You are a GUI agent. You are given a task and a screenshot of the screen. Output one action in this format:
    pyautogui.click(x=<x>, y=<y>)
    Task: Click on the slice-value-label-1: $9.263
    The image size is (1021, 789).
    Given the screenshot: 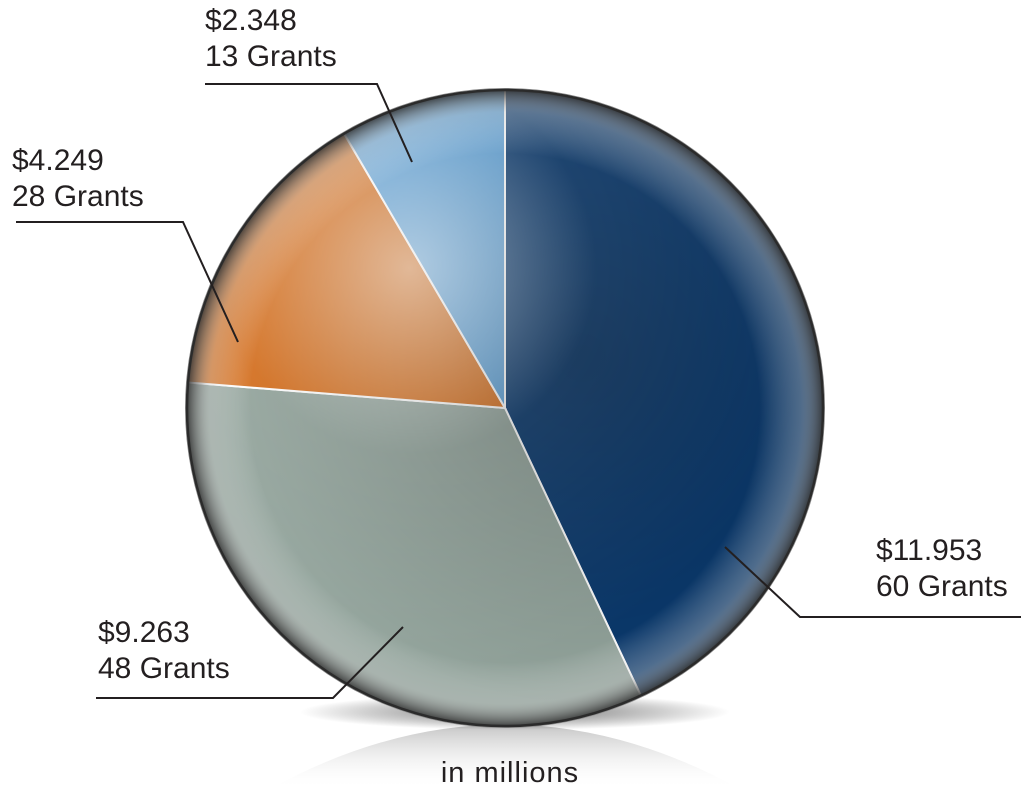 What is the action you would take?
    pyautogui.click(x=144, y=632)
    